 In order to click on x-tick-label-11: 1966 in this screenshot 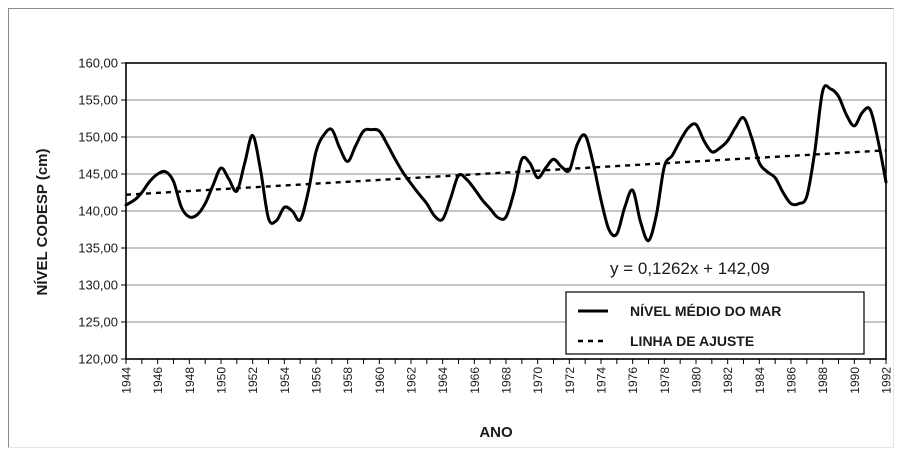, I will do `click(475, 380)`.